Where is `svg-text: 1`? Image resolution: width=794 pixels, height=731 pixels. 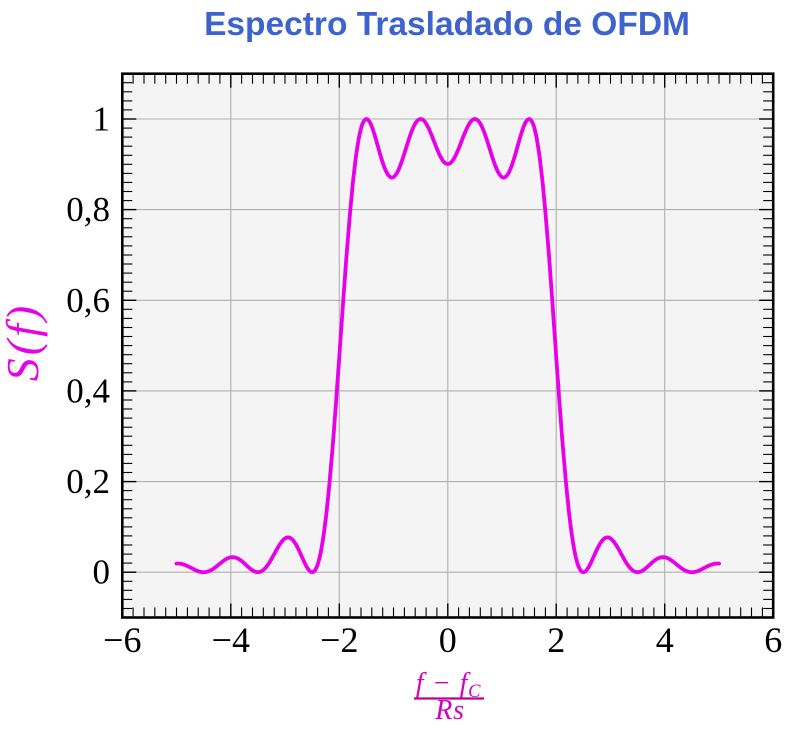
svg-text: 1 is located at coordinates (102, 119).